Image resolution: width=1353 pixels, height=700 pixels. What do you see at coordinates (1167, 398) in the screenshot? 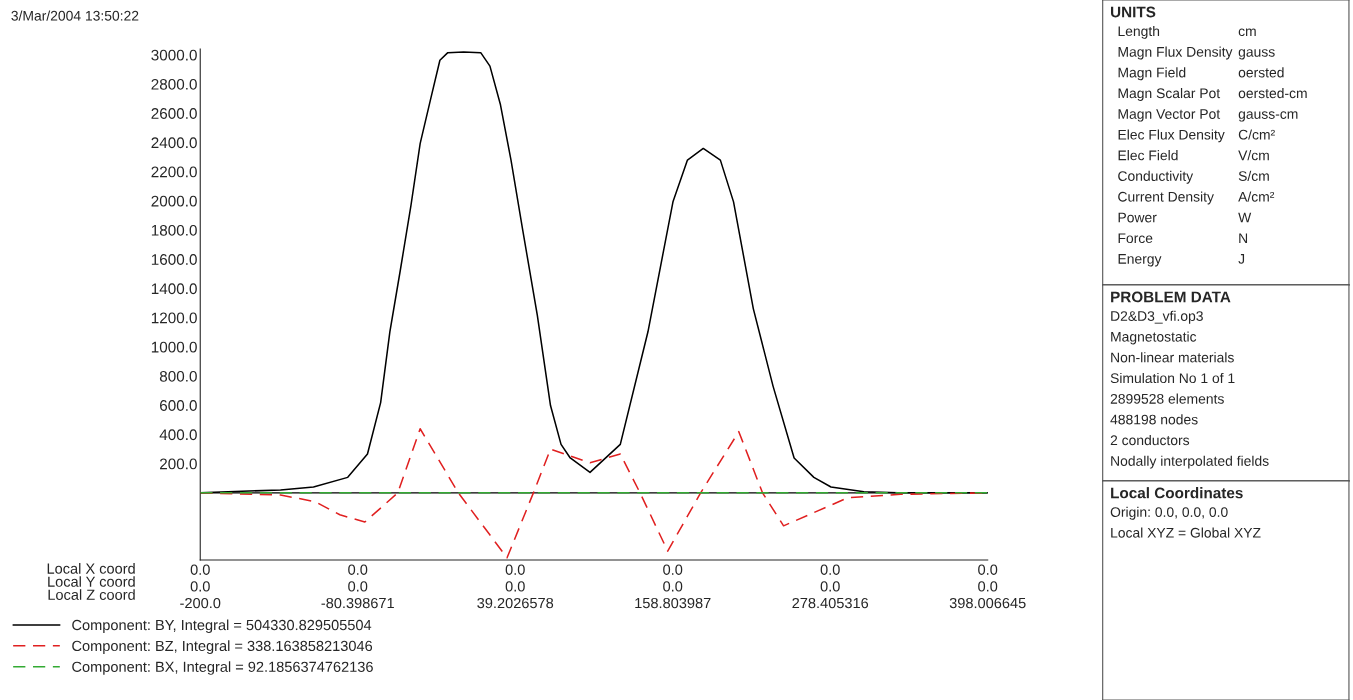
I see `text: 2899528 elements` at bounding box center [1167, 398].